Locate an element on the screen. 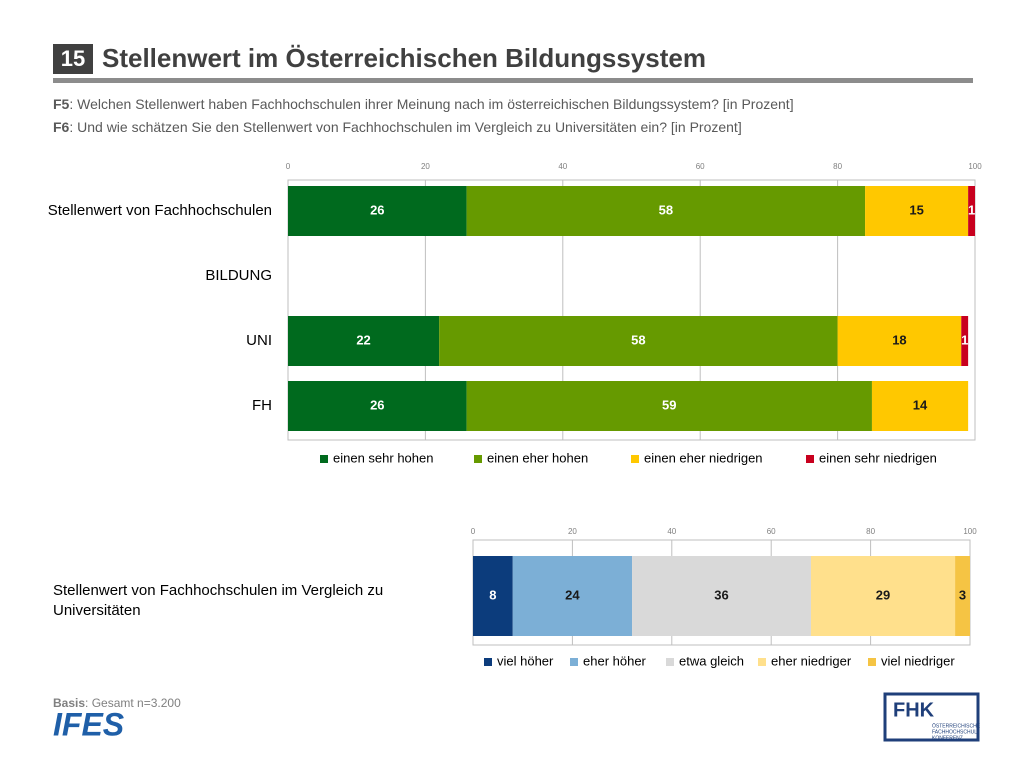  legend-label: einen sehr niedrigen is located at coordinates (878, 457).